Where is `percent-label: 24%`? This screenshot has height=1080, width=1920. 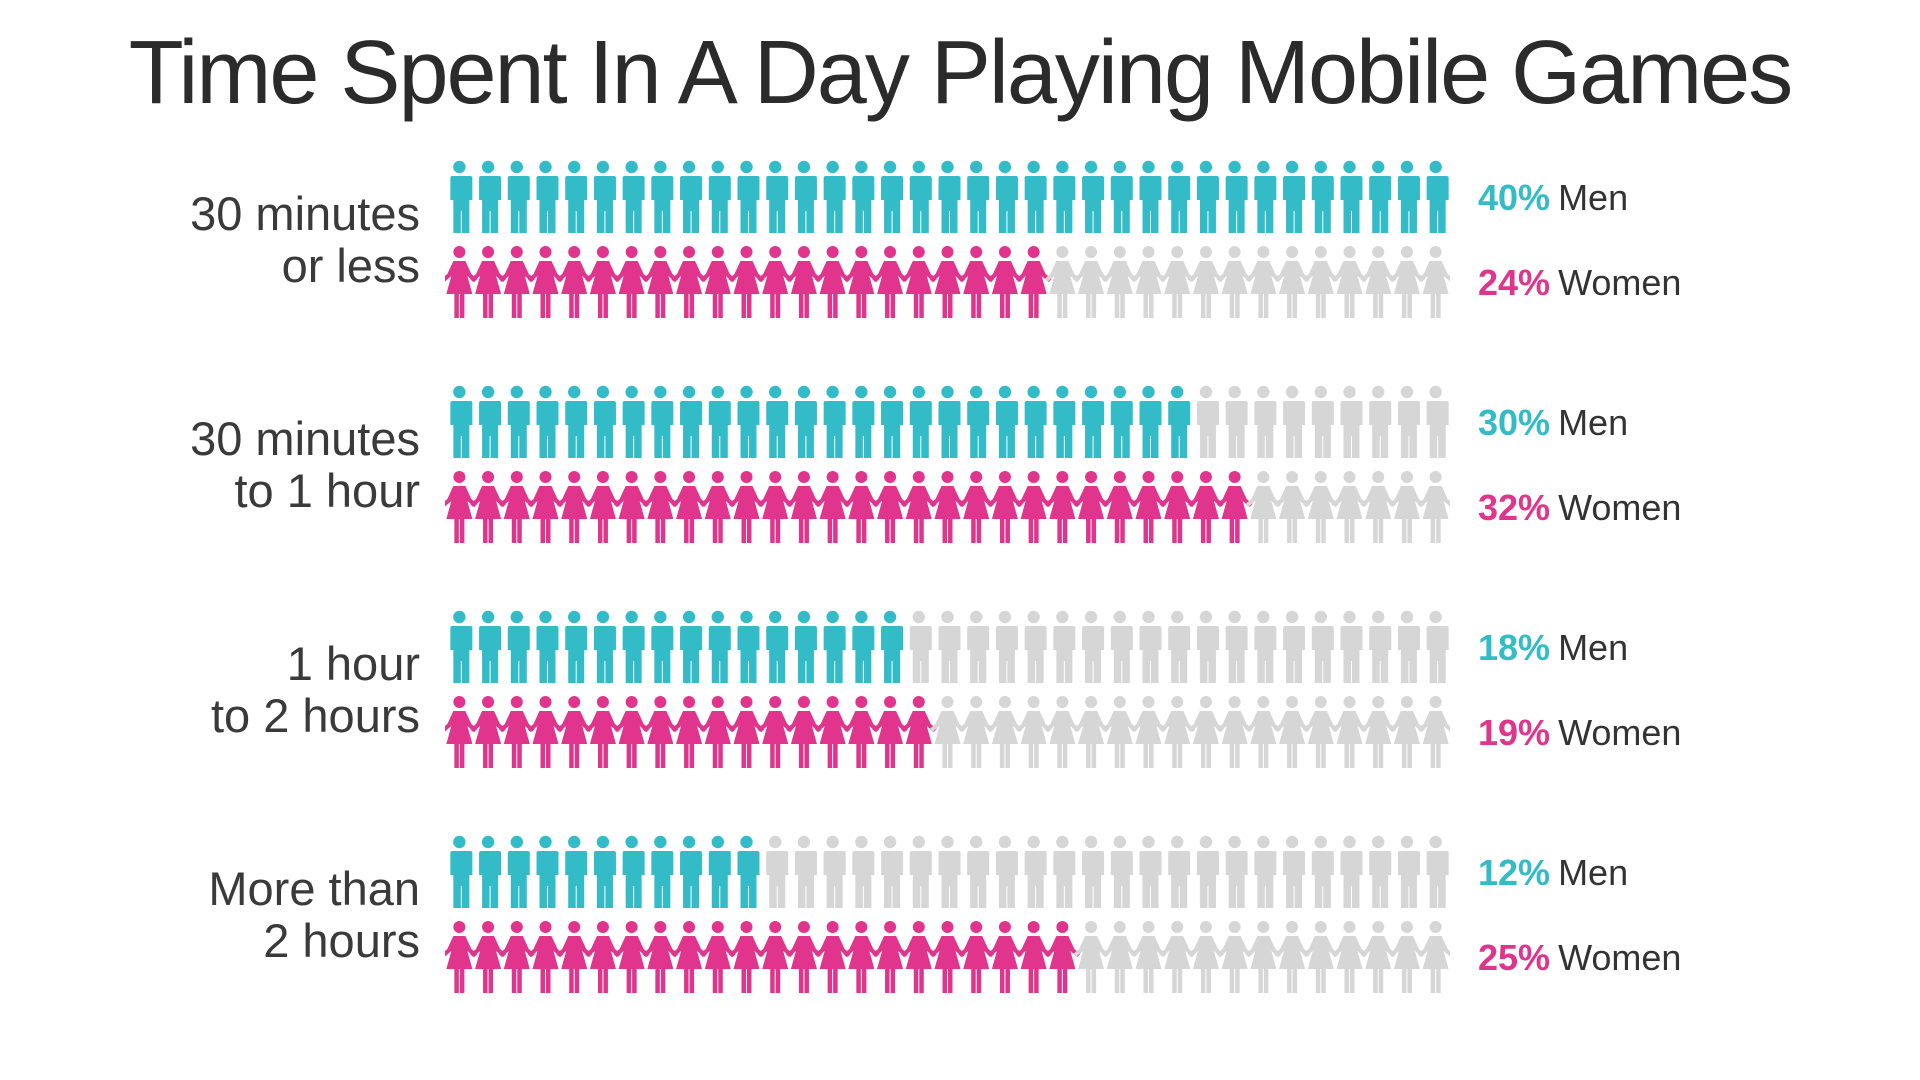 percent-label: 24% is located at coordinates (1514, 282).